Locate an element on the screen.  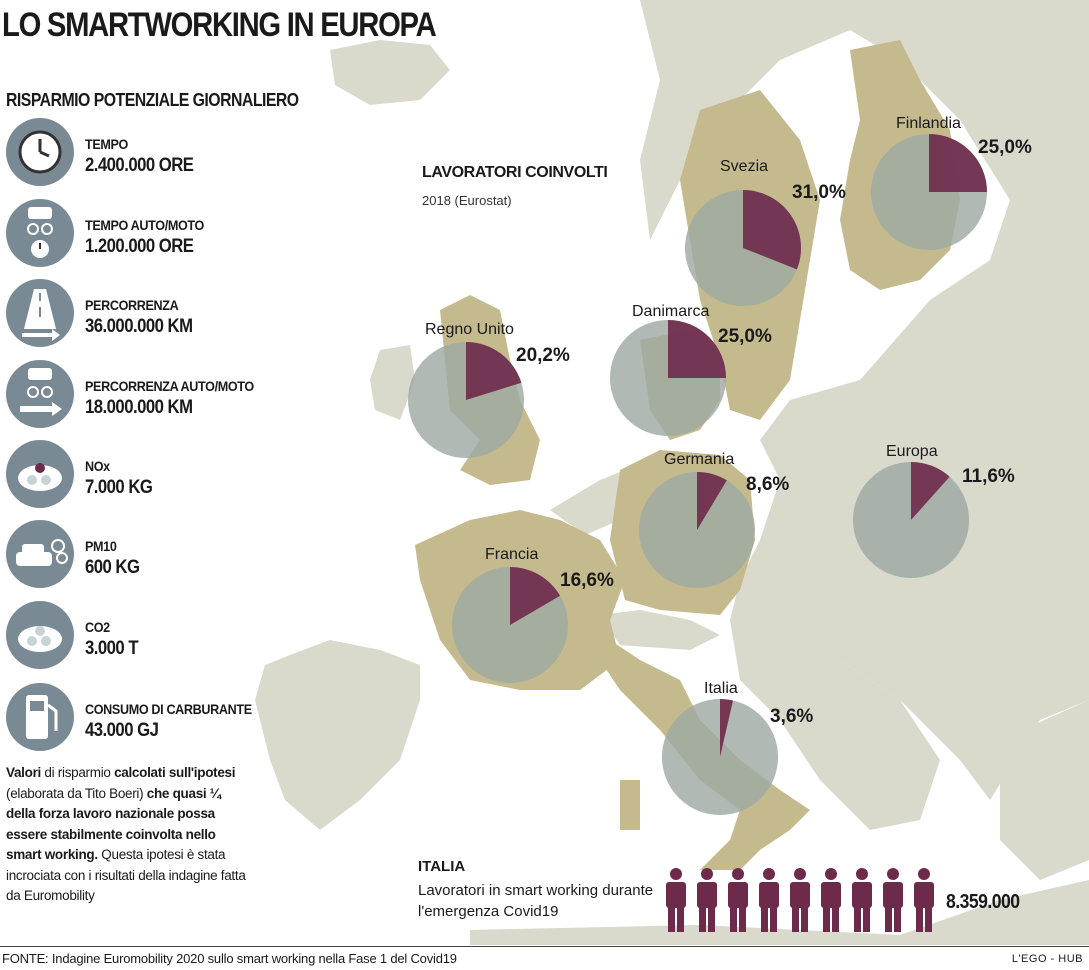
metric-value: 600 KG is located at coordinates (112, 567).